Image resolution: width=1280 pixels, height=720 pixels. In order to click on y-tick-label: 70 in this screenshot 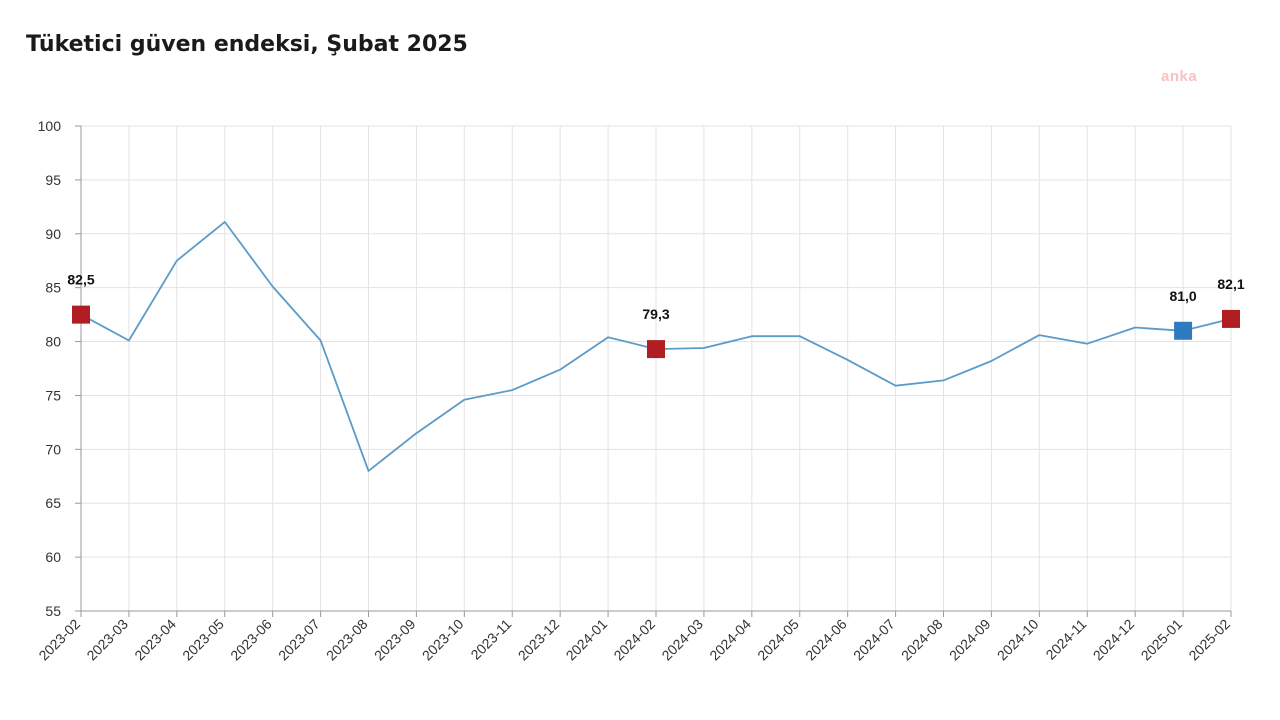, I will do `click(53, 449)`.